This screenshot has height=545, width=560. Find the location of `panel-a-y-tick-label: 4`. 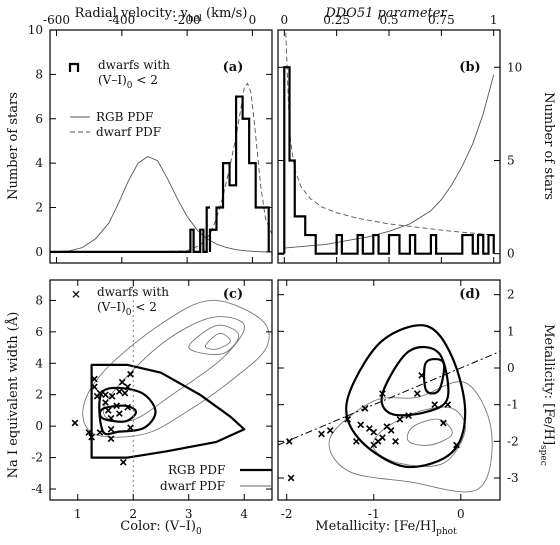

panel-a-y-tick-label: 4 is located at coordinates (39, 163).